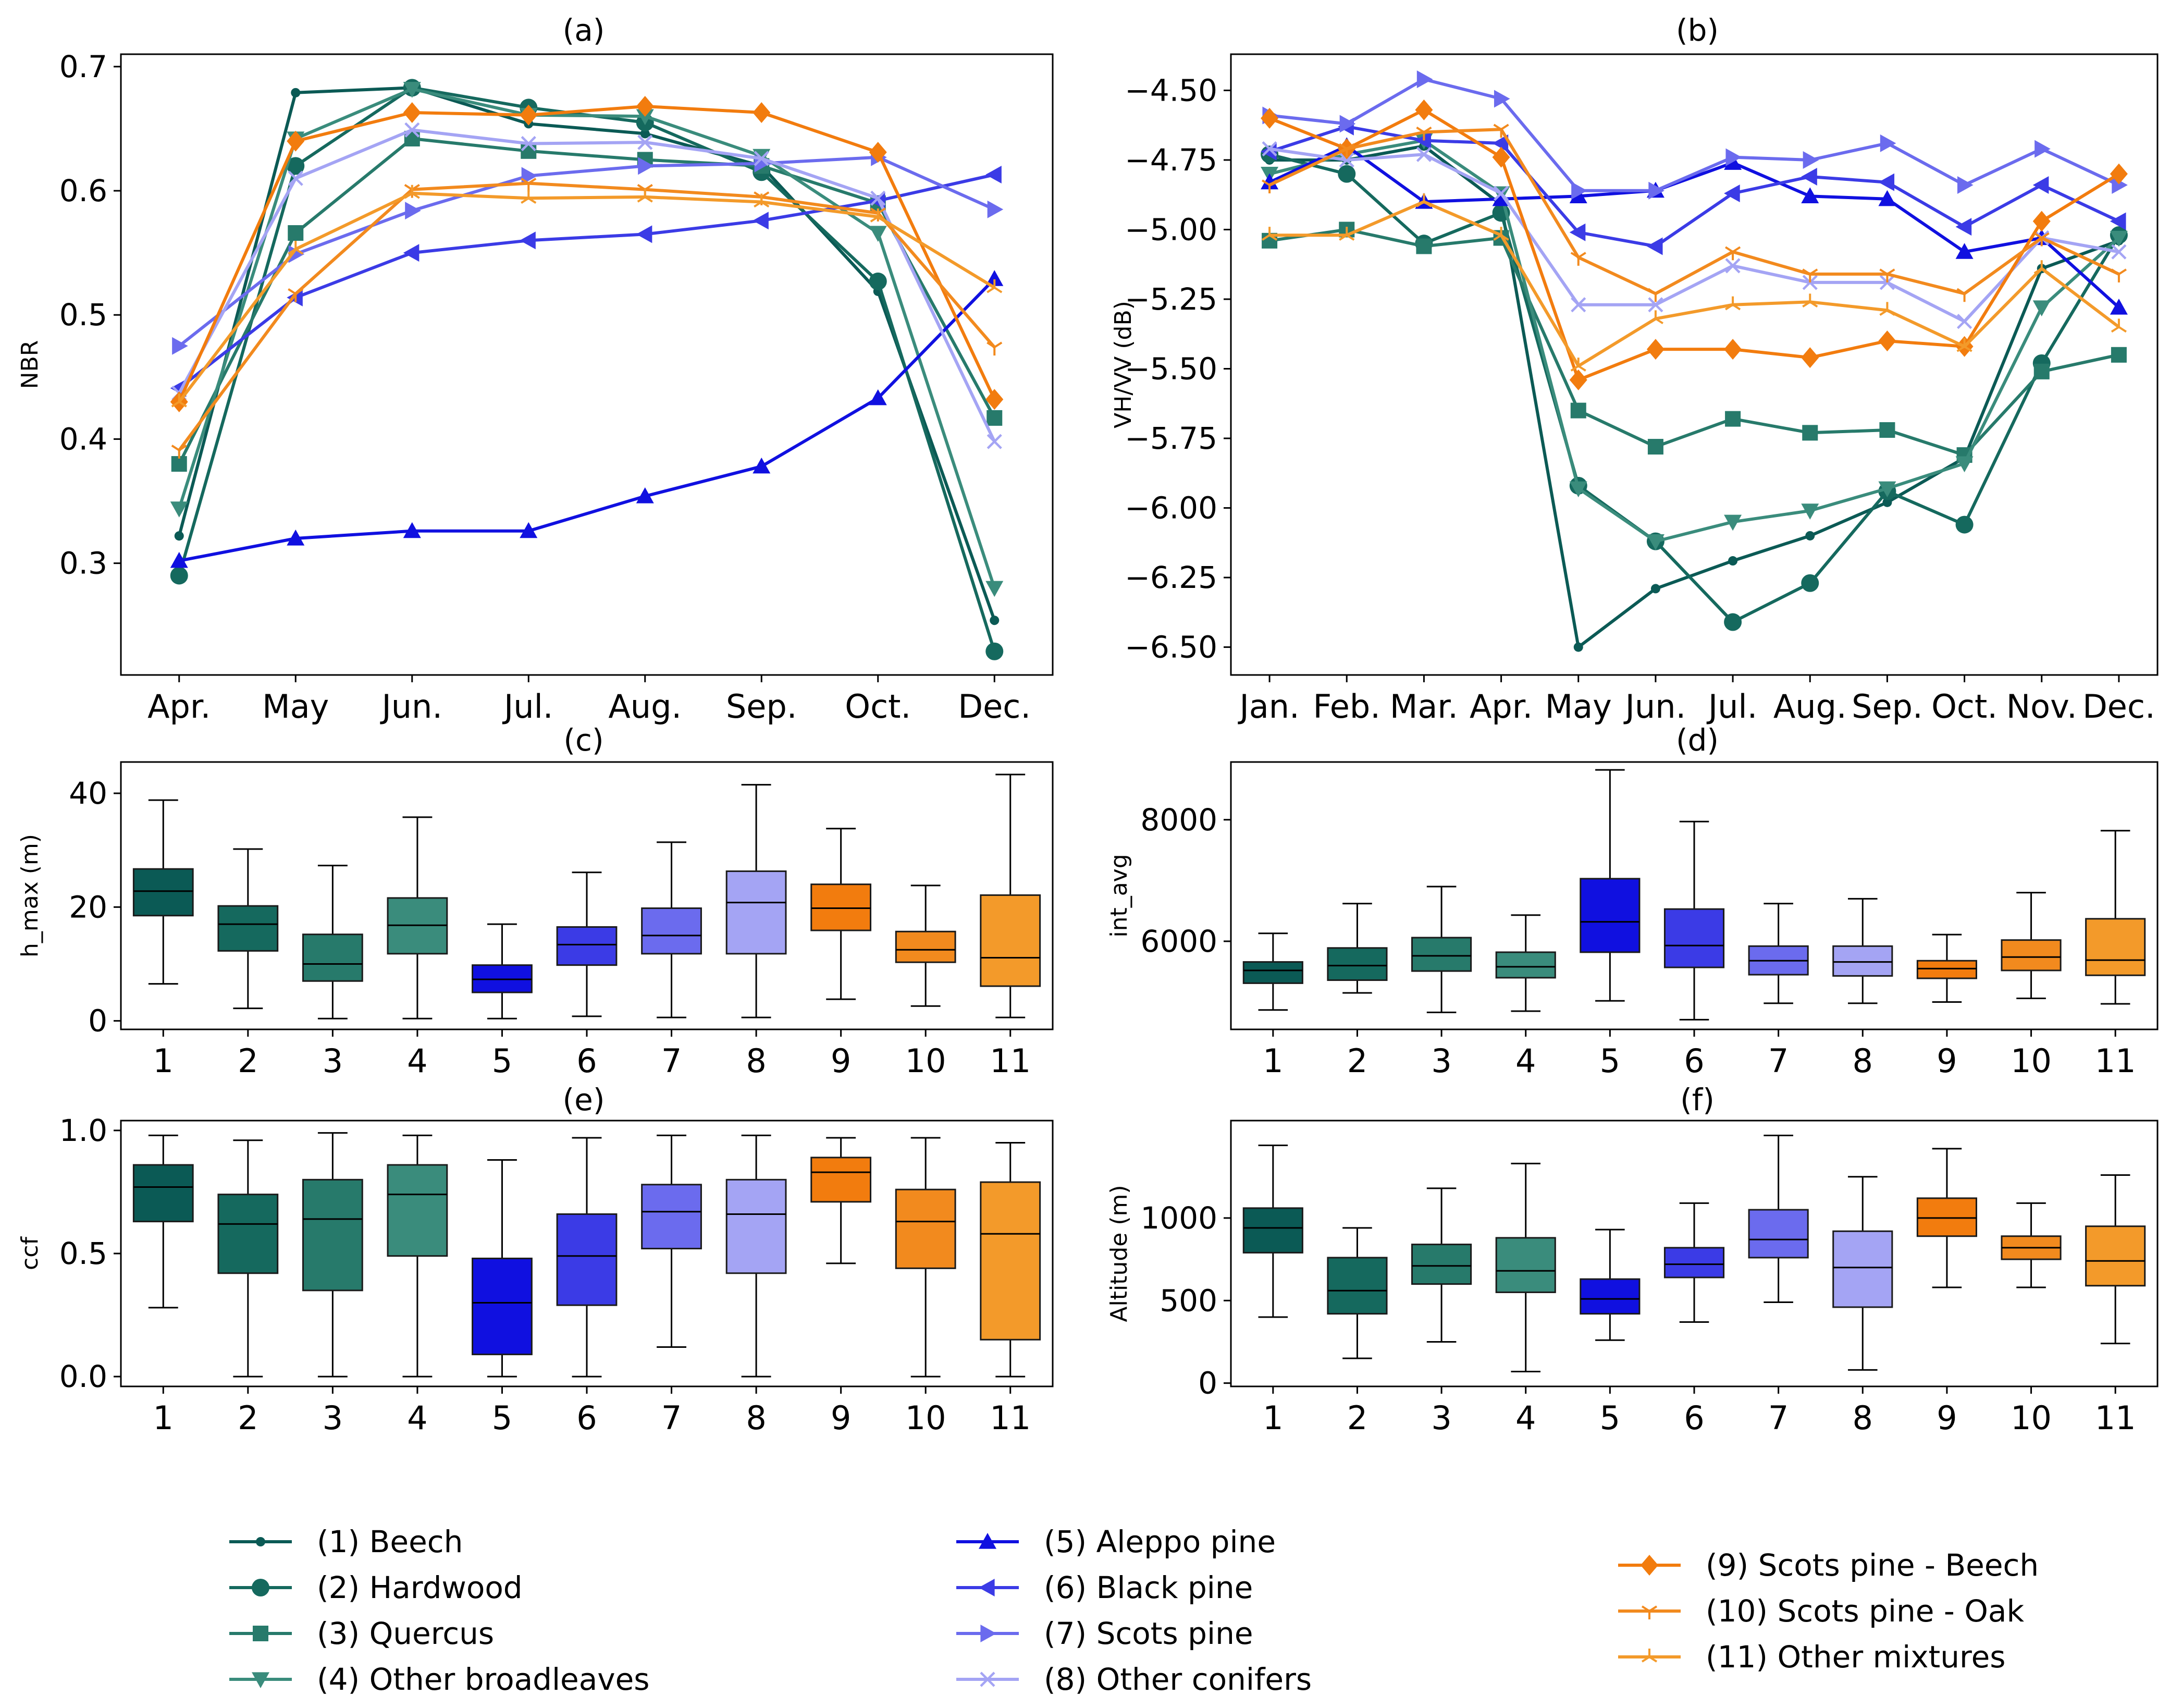 Image resolution: width=2170 pixels, height=1708 pixels. Describe the element at coordinates (1501, 706) in the screenshot. I see `x-tick-label: Apr.` at that location.